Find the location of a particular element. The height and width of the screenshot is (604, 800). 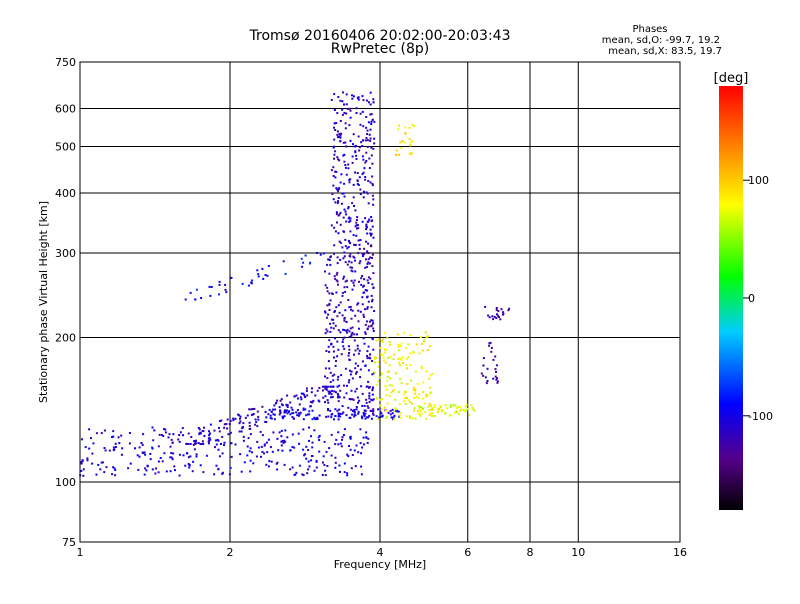

y-tick-label: 200 is located at coordinates (65, 338).